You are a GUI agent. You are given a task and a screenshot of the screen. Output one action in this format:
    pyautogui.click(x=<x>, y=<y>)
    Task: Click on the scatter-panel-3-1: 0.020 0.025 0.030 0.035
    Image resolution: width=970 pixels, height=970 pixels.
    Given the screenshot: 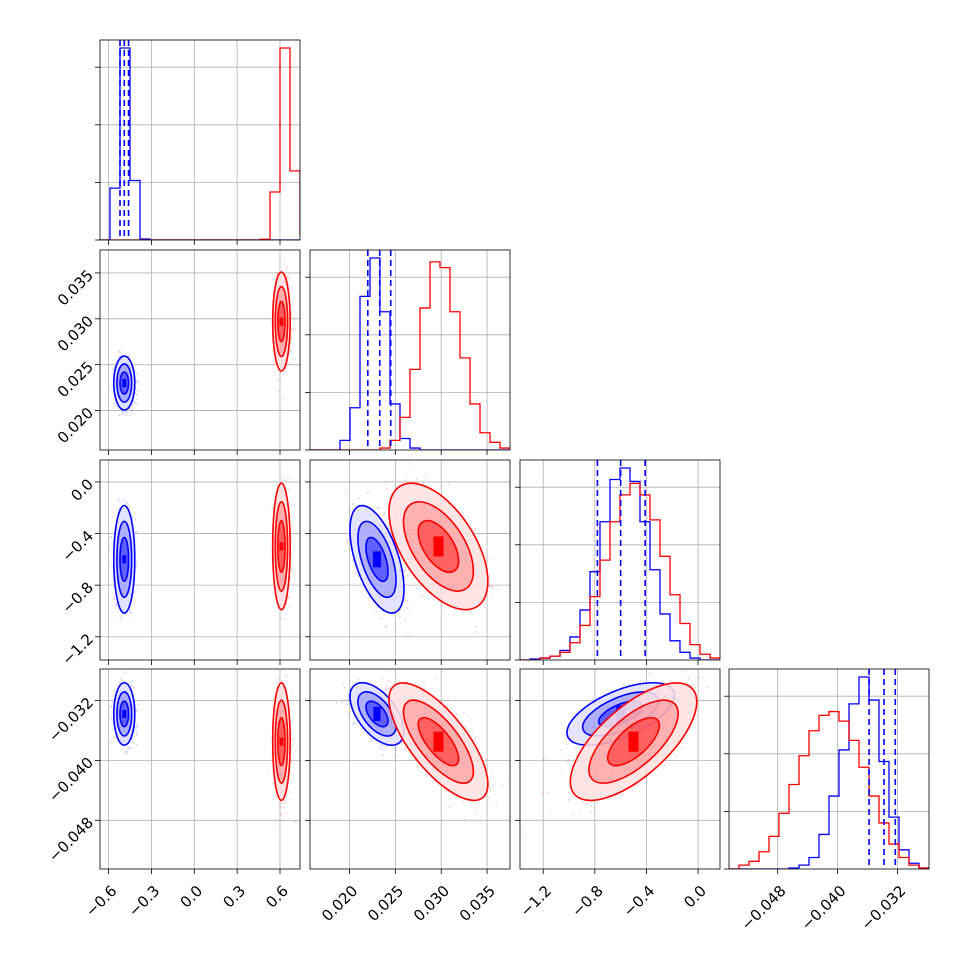 What is the action you would take?
    pyautogui.click(x=408, y=796)
    